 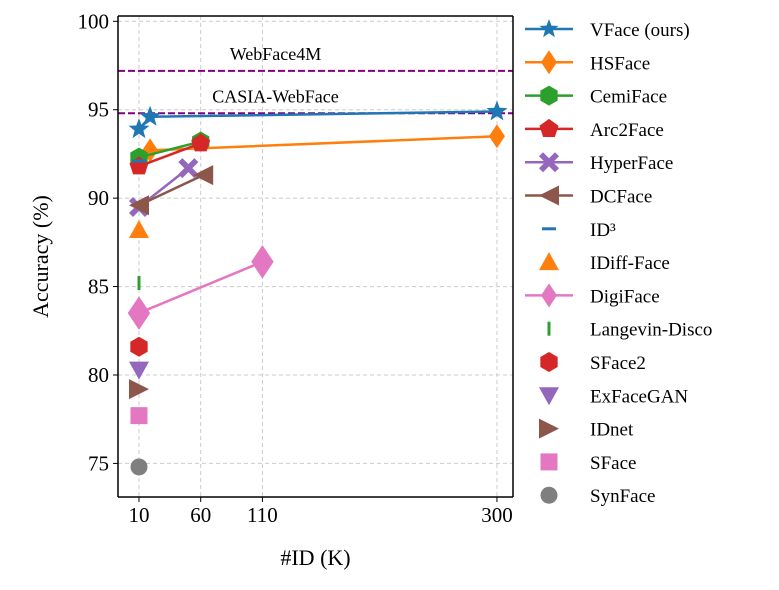 I want to click on legend-label: IDnet, so click(x=612, y=430).